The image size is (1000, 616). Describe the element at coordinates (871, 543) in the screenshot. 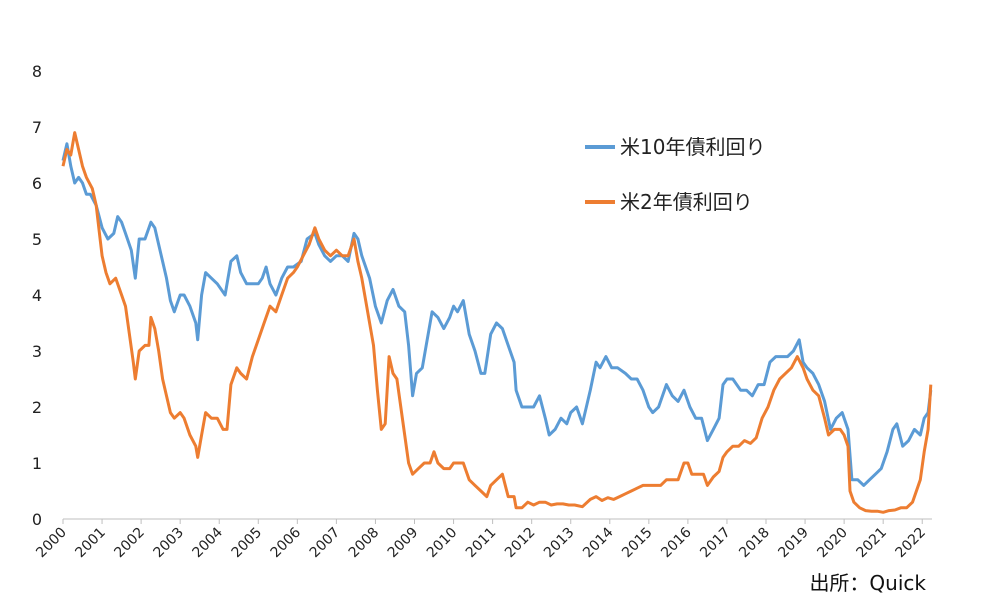

I see `x-tick-label: 2021` at that location.